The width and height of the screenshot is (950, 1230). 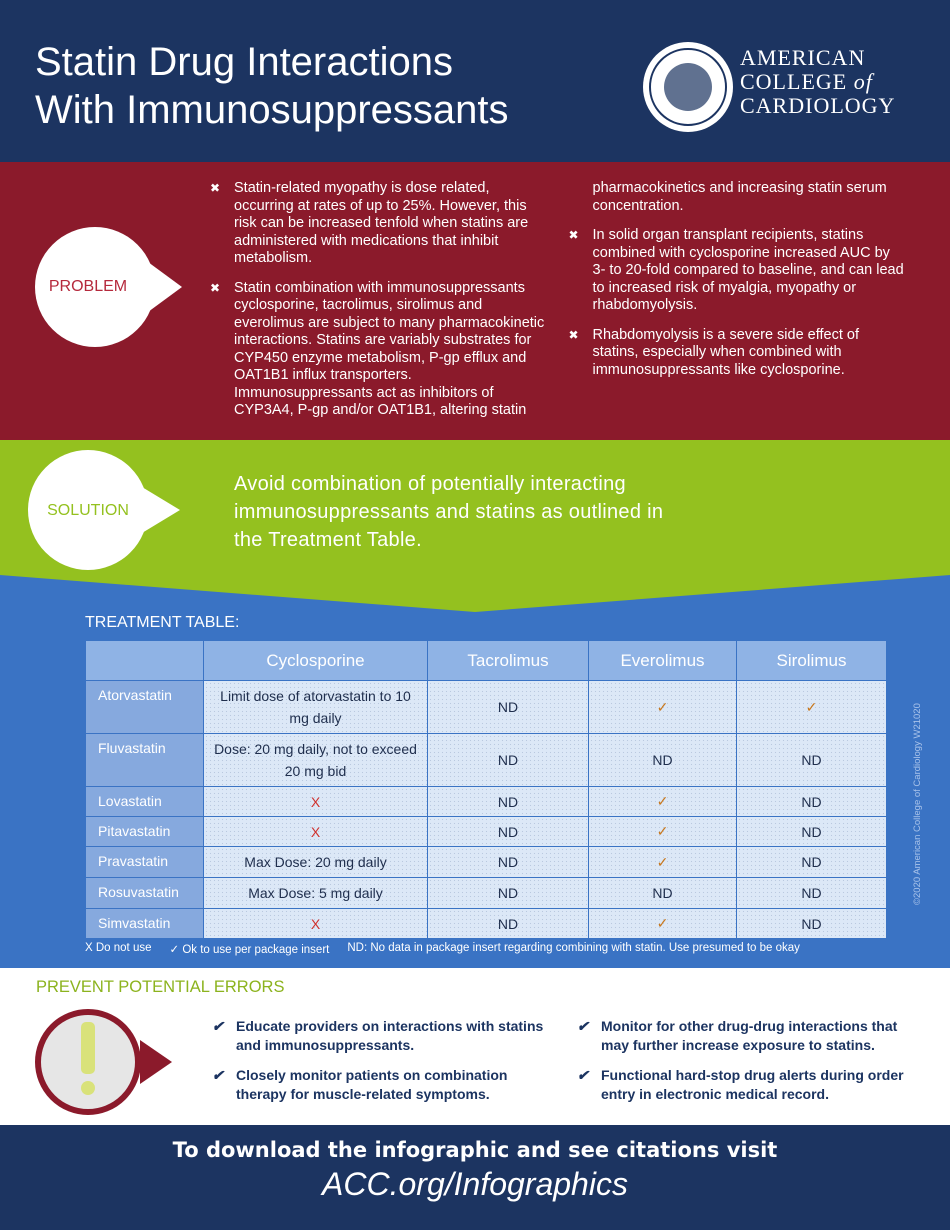 I want to click on logo-text: AMERICAN, so click(x=803, y=57).